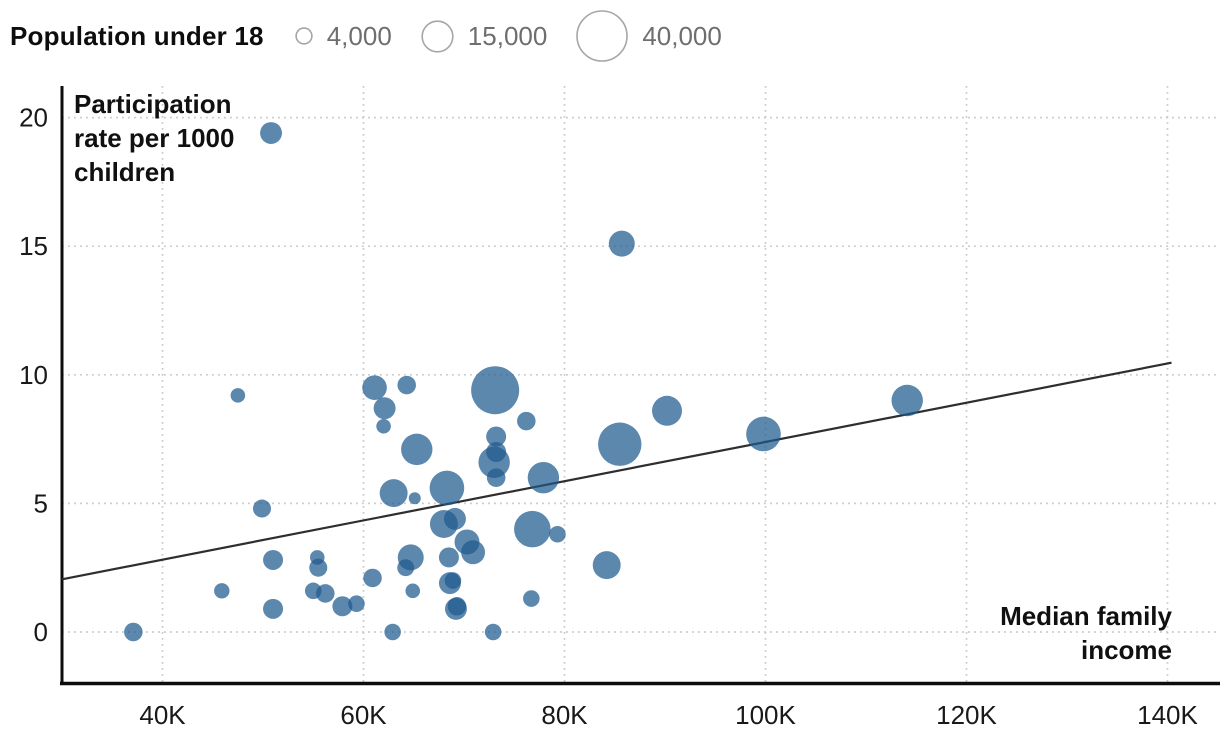  I want to click on y-tick-label: 20, so click(33, 118).